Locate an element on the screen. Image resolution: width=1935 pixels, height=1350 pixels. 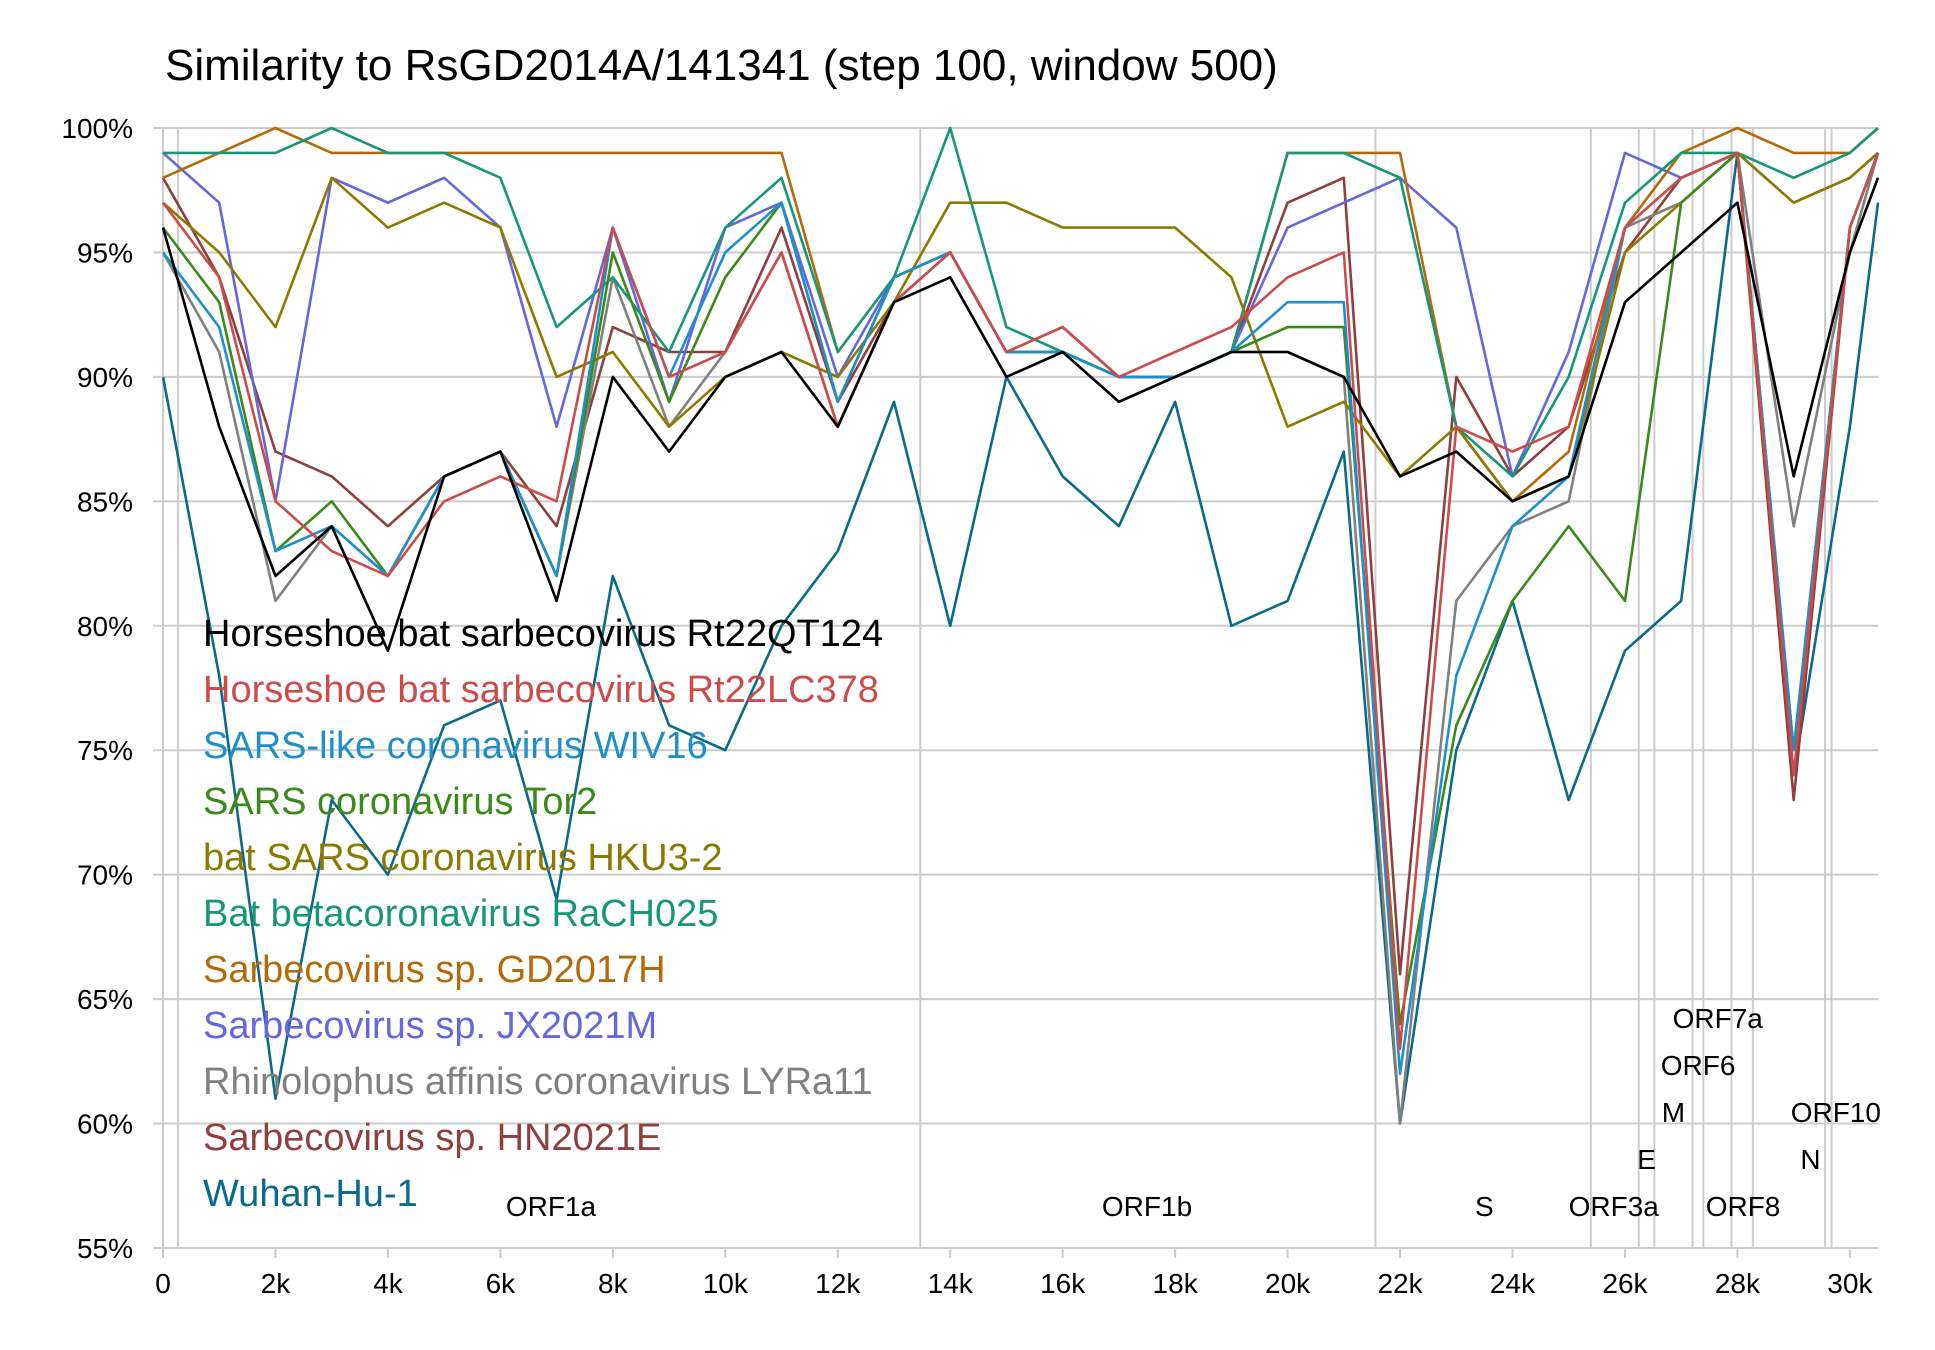
x-tick-label: 18k is located at coordinates (1176, 1283).